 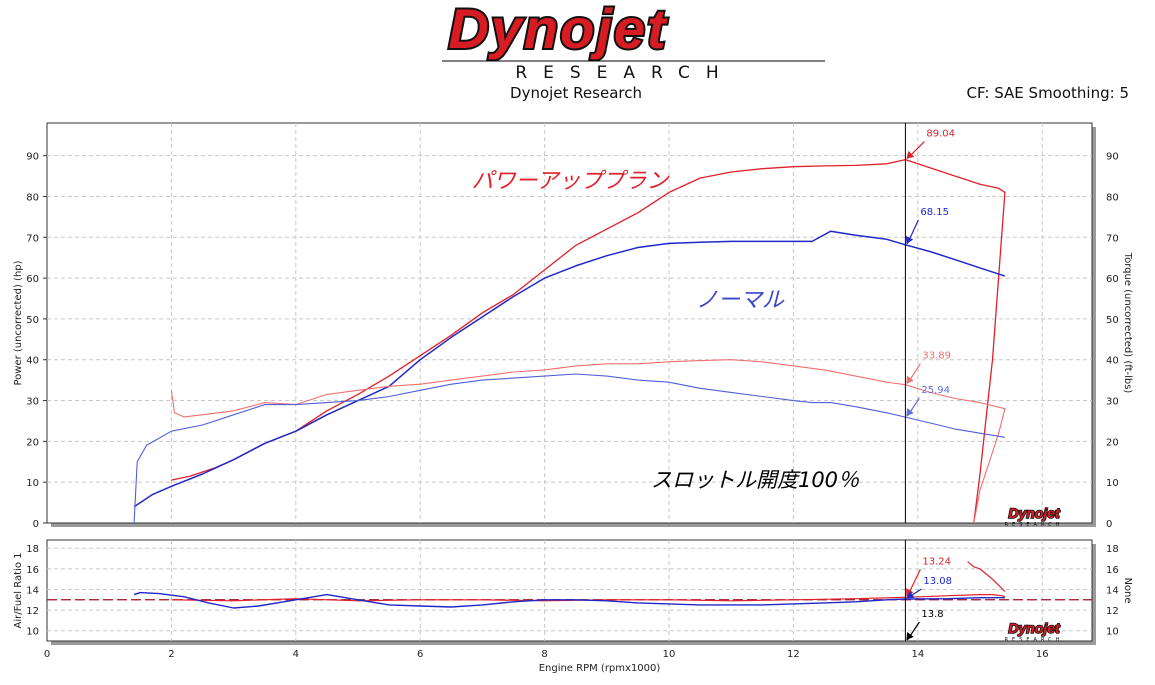 I want to click on power-ytick-label: 70, so click(x=32, y=238).